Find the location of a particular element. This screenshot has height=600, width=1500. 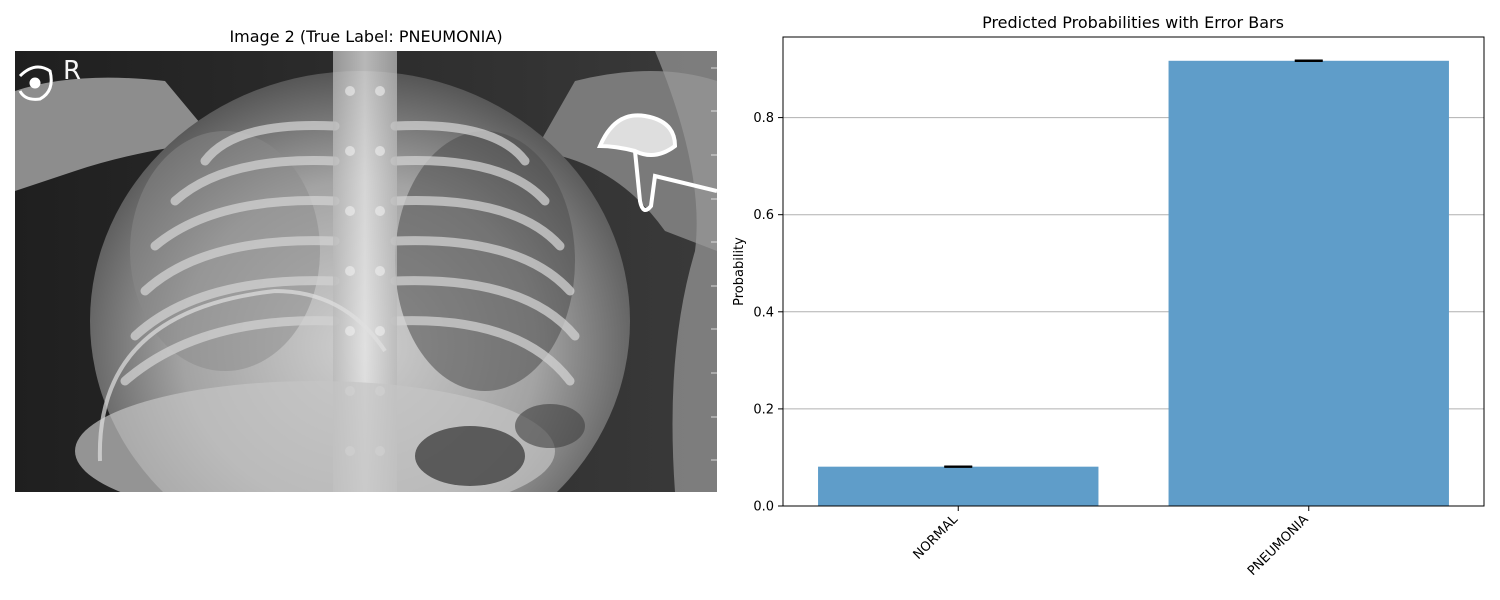

x-tick-label-pneumonia: PNEUMONIA is located at coordinates (1278, 545).